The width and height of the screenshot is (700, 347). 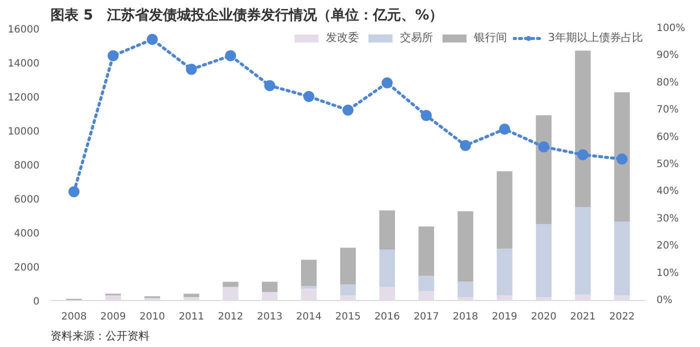 What do you see at coordinates (543, 317) in the screenshot?
I see `x-tick-label: 2020` at bounding box center [543, 317].